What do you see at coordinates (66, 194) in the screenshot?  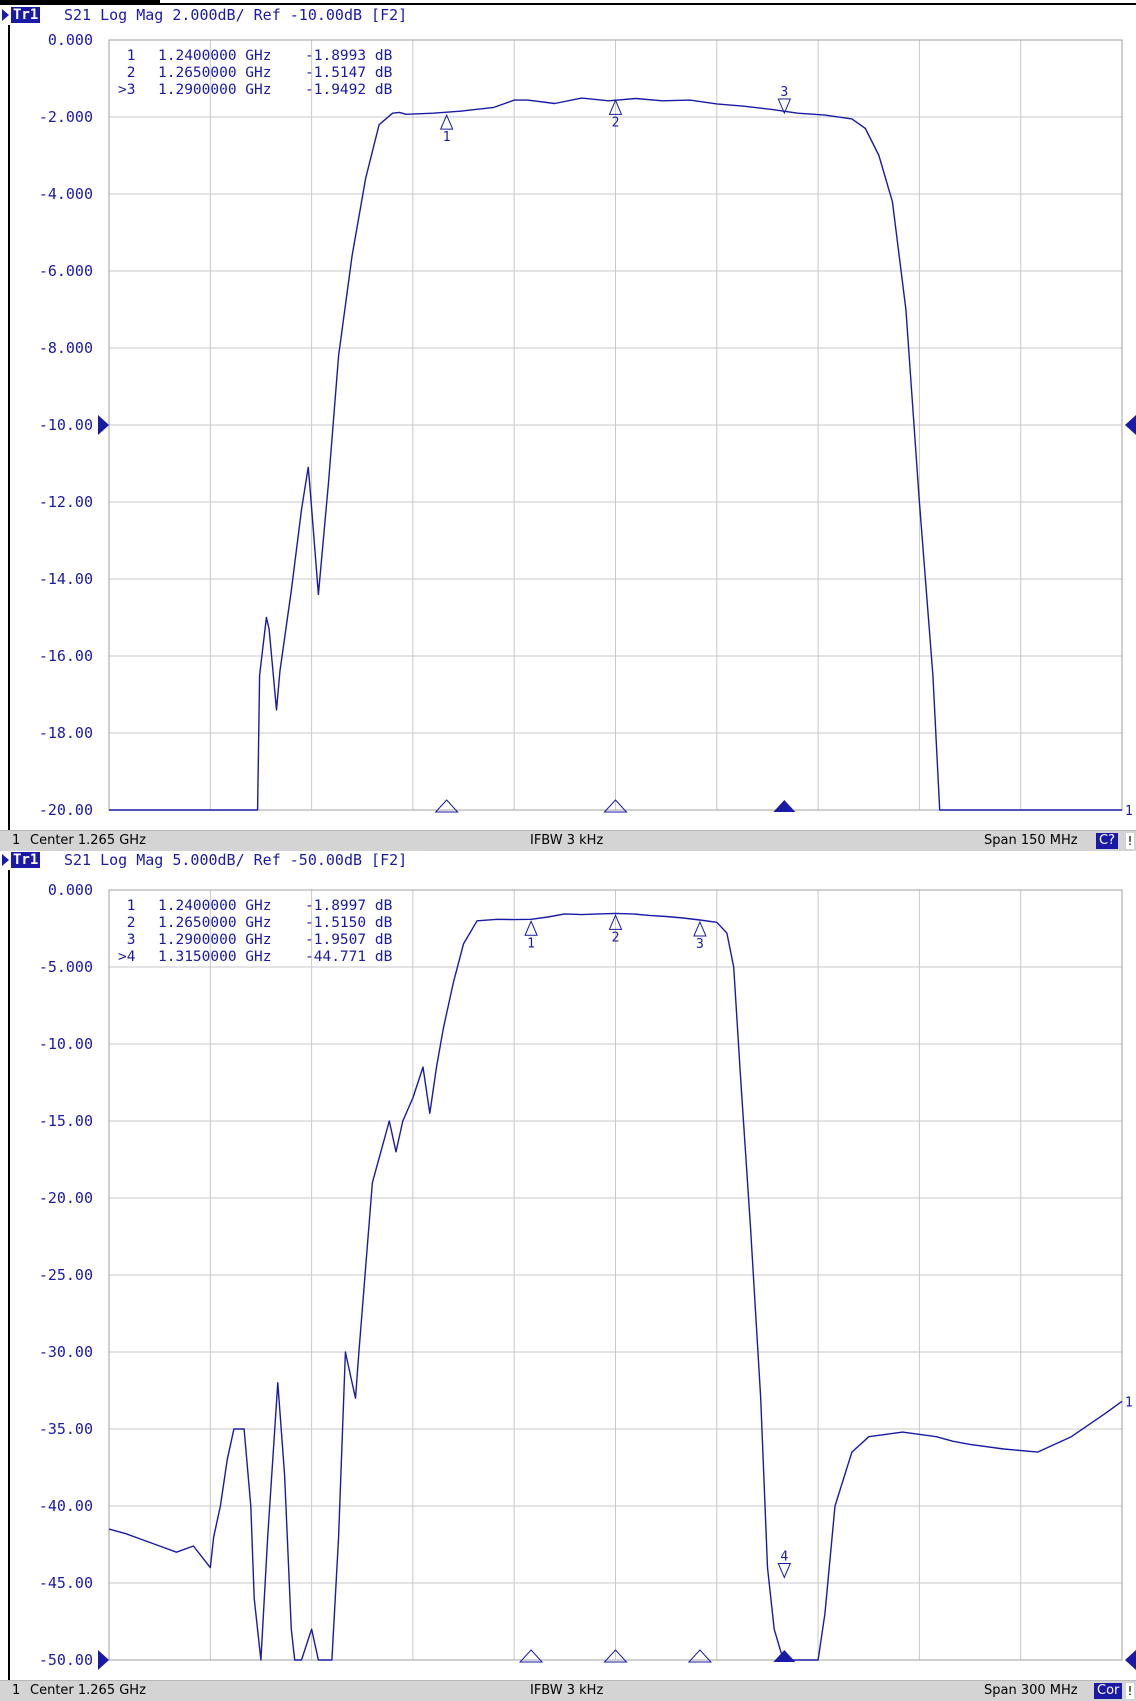 I see `y-tick-label: -4.000` at bounding box center [66, 194].